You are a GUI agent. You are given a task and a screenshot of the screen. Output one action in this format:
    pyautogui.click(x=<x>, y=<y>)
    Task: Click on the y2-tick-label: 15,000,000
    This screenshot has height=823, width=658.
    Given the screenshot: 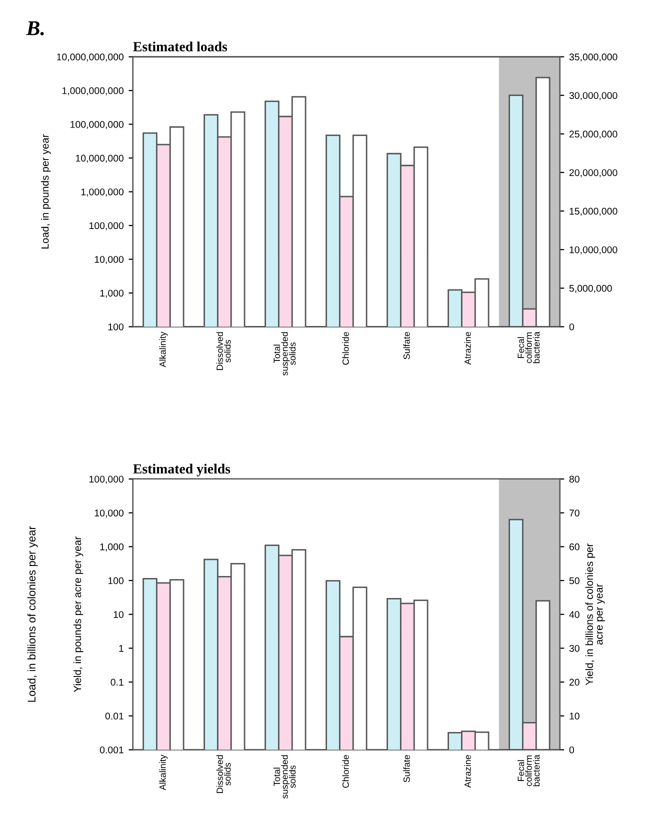 What is the action you would take?
    pyautogui.click(x=594, y=212)
    